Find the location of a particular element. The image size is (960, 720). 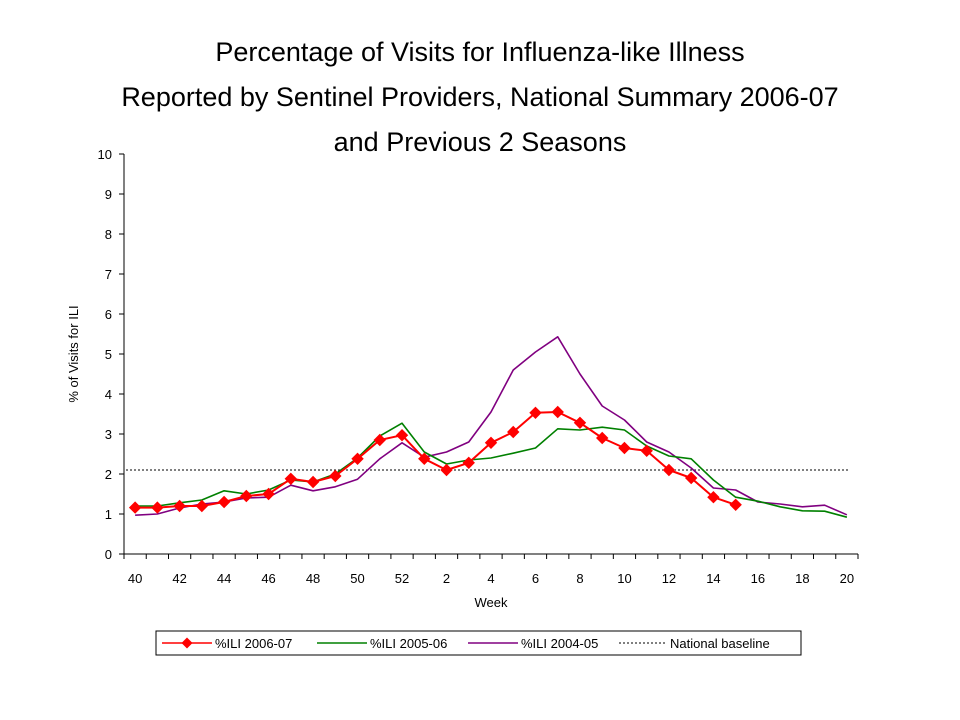

x-tick-label: 2 is located at coordinates (446, 578).